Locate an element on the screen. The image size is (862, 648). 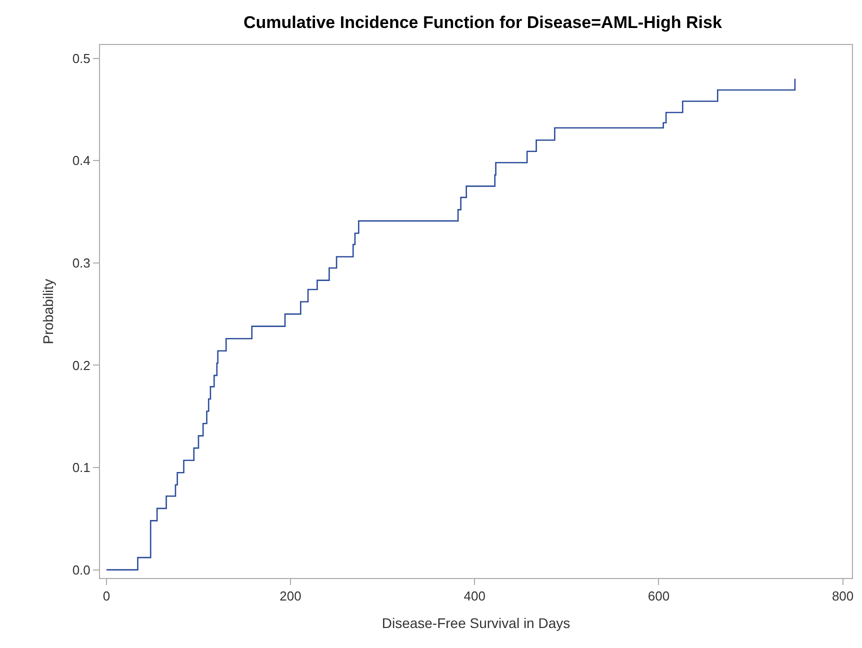
x-tick-label: 200 is located at coordinates (291, 596).